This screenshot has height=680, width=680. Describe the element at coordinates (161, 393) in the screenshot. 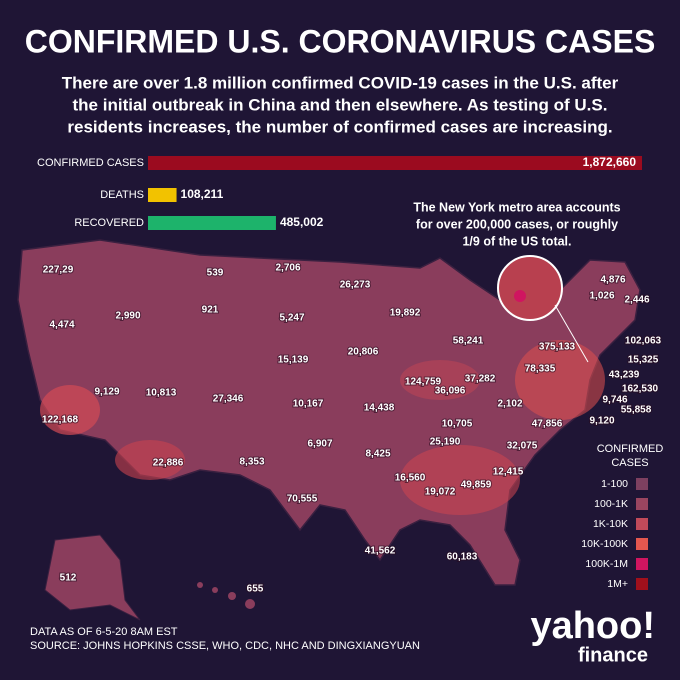

I see `state-label: 10,813` at that location.